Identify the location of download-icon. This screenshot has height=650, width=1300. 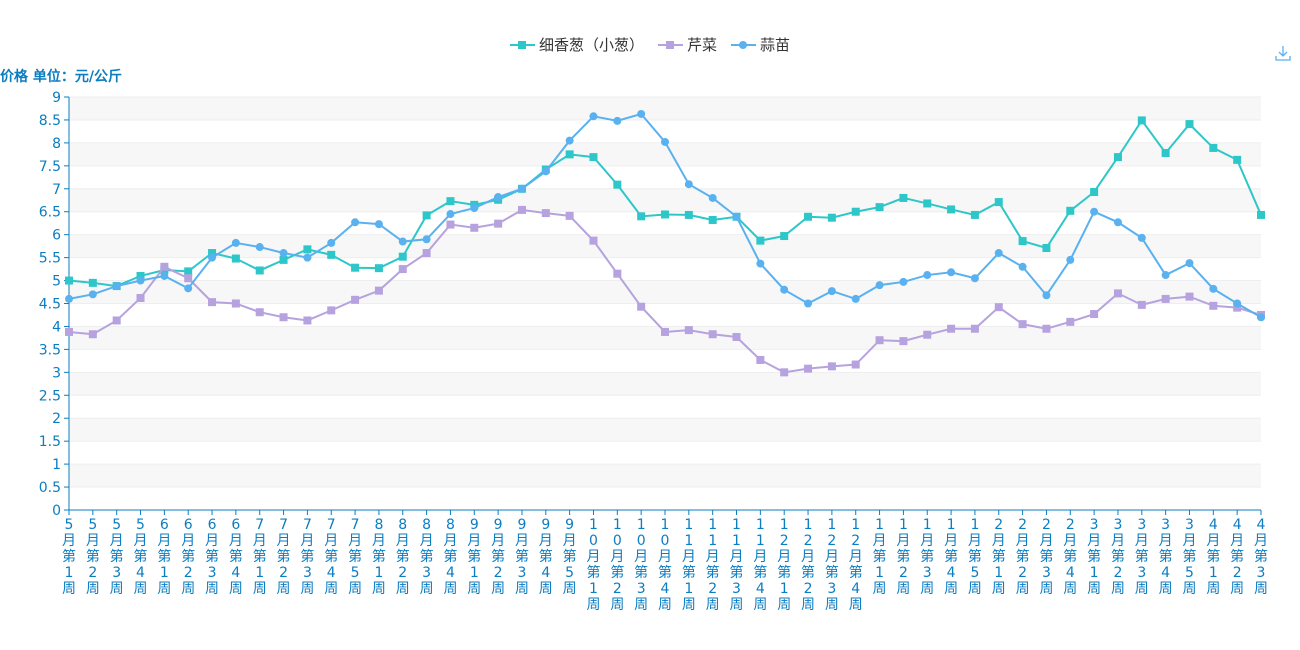
(1283, 53).